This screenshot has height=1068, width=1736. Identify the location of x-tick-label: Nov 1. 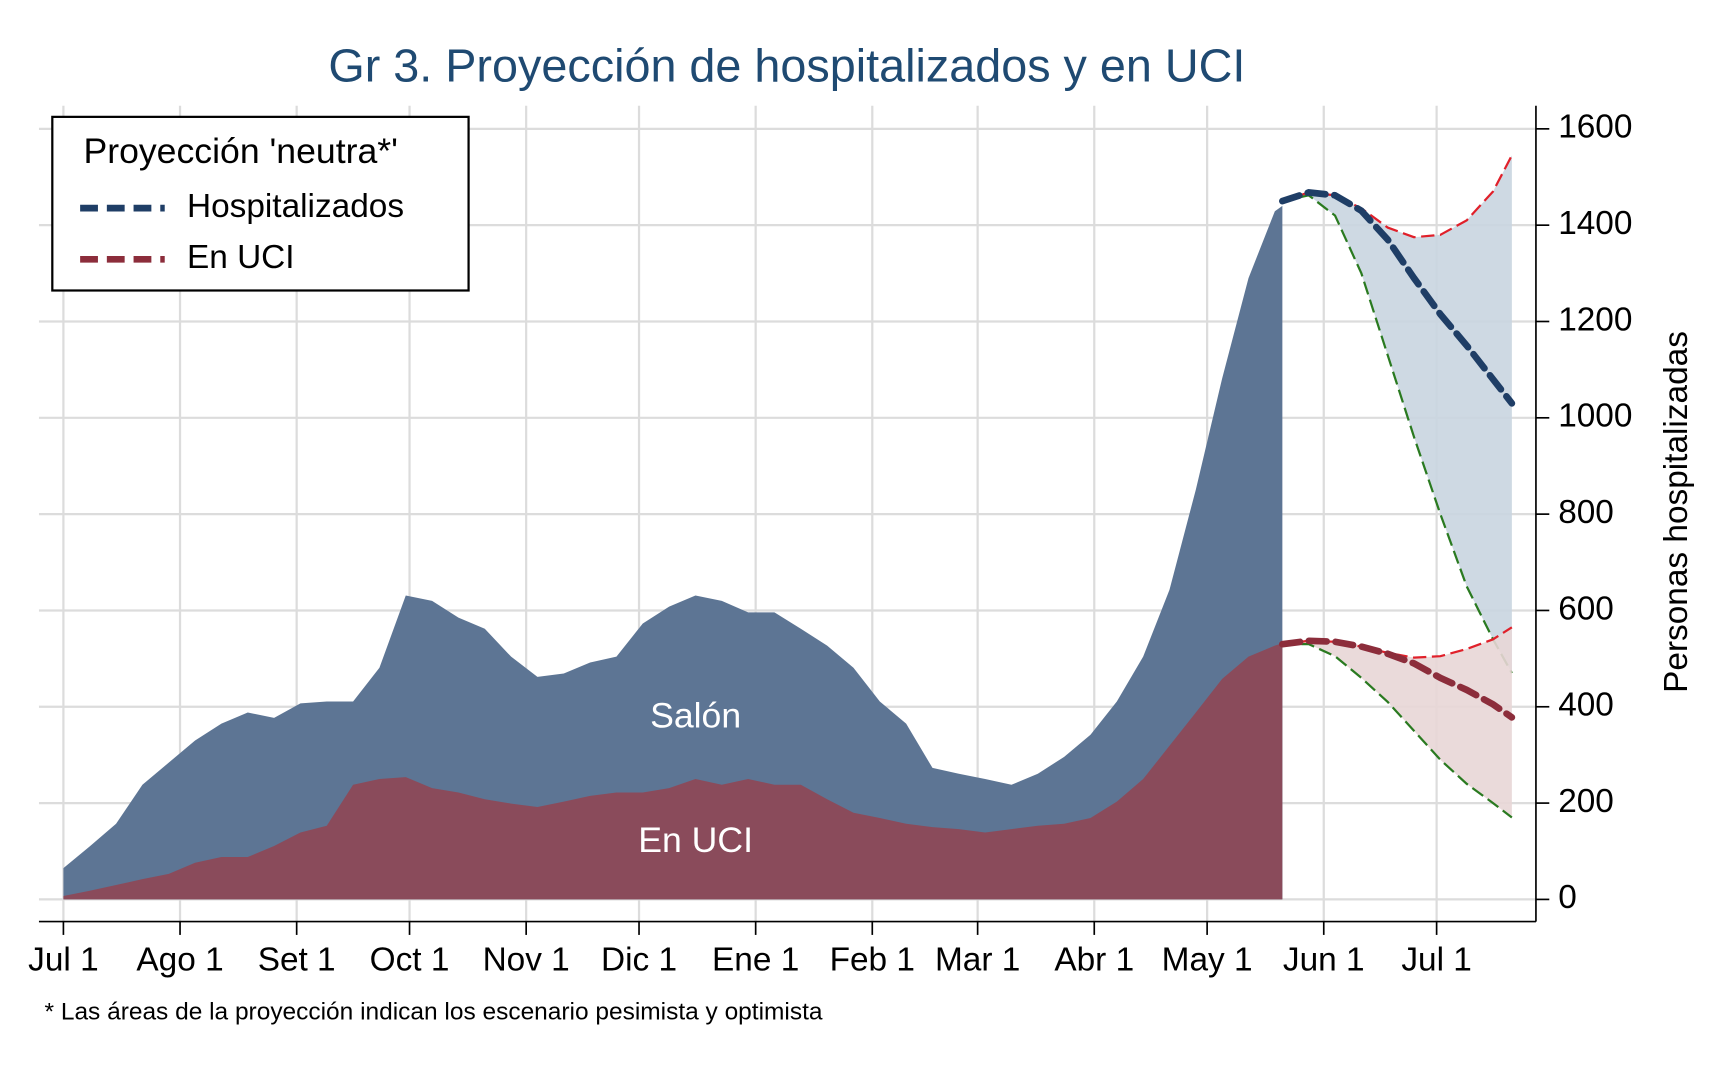
(526, 959).